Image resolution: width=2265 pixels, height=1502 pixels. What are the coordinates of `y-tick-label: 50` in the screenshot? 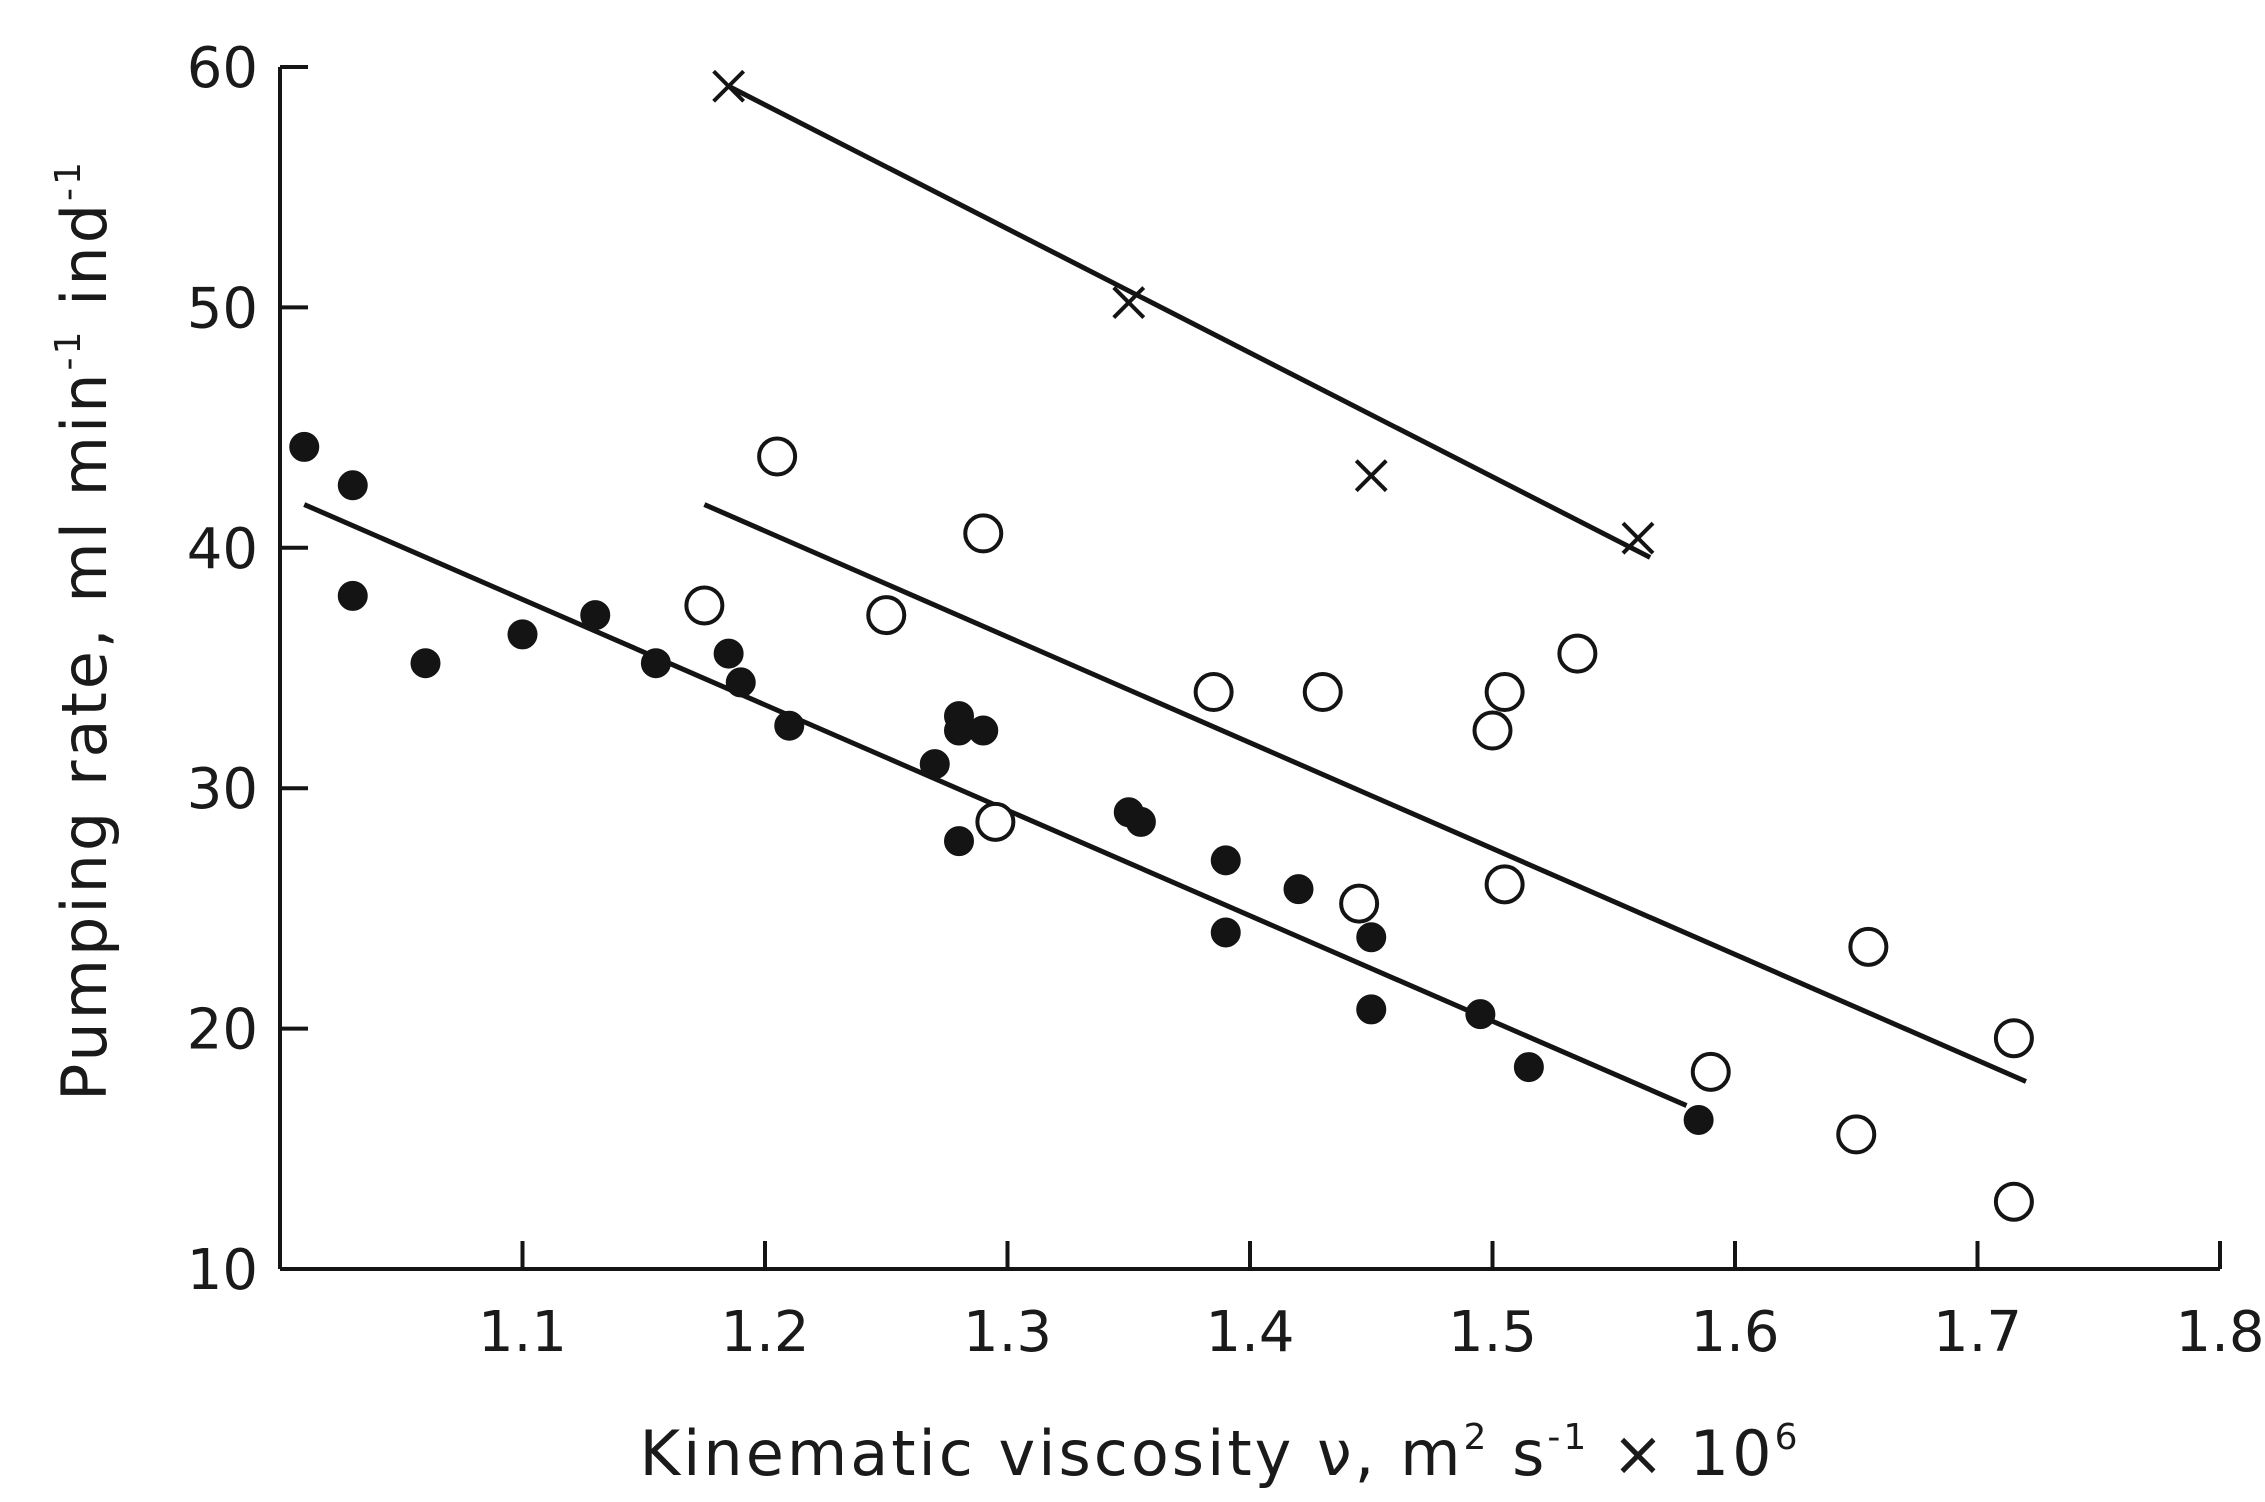 It's located at (222, 308).